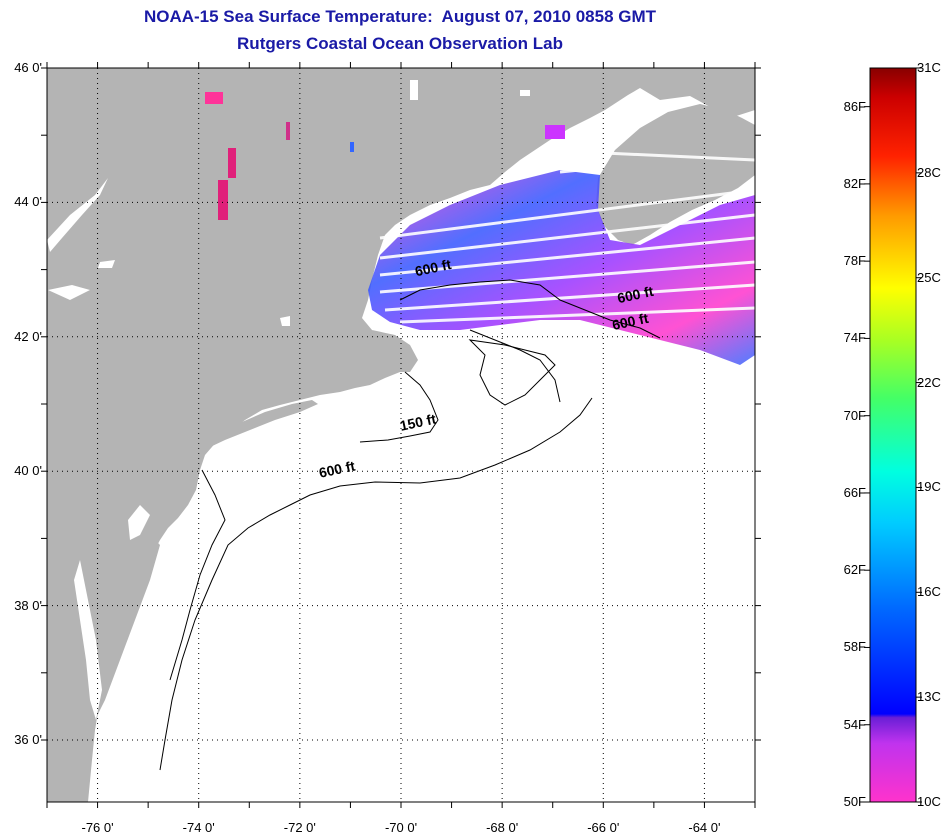 The width and height of the screenshot is (952, 840). I want to click on satellite-scan-lines, so click(567, 236).